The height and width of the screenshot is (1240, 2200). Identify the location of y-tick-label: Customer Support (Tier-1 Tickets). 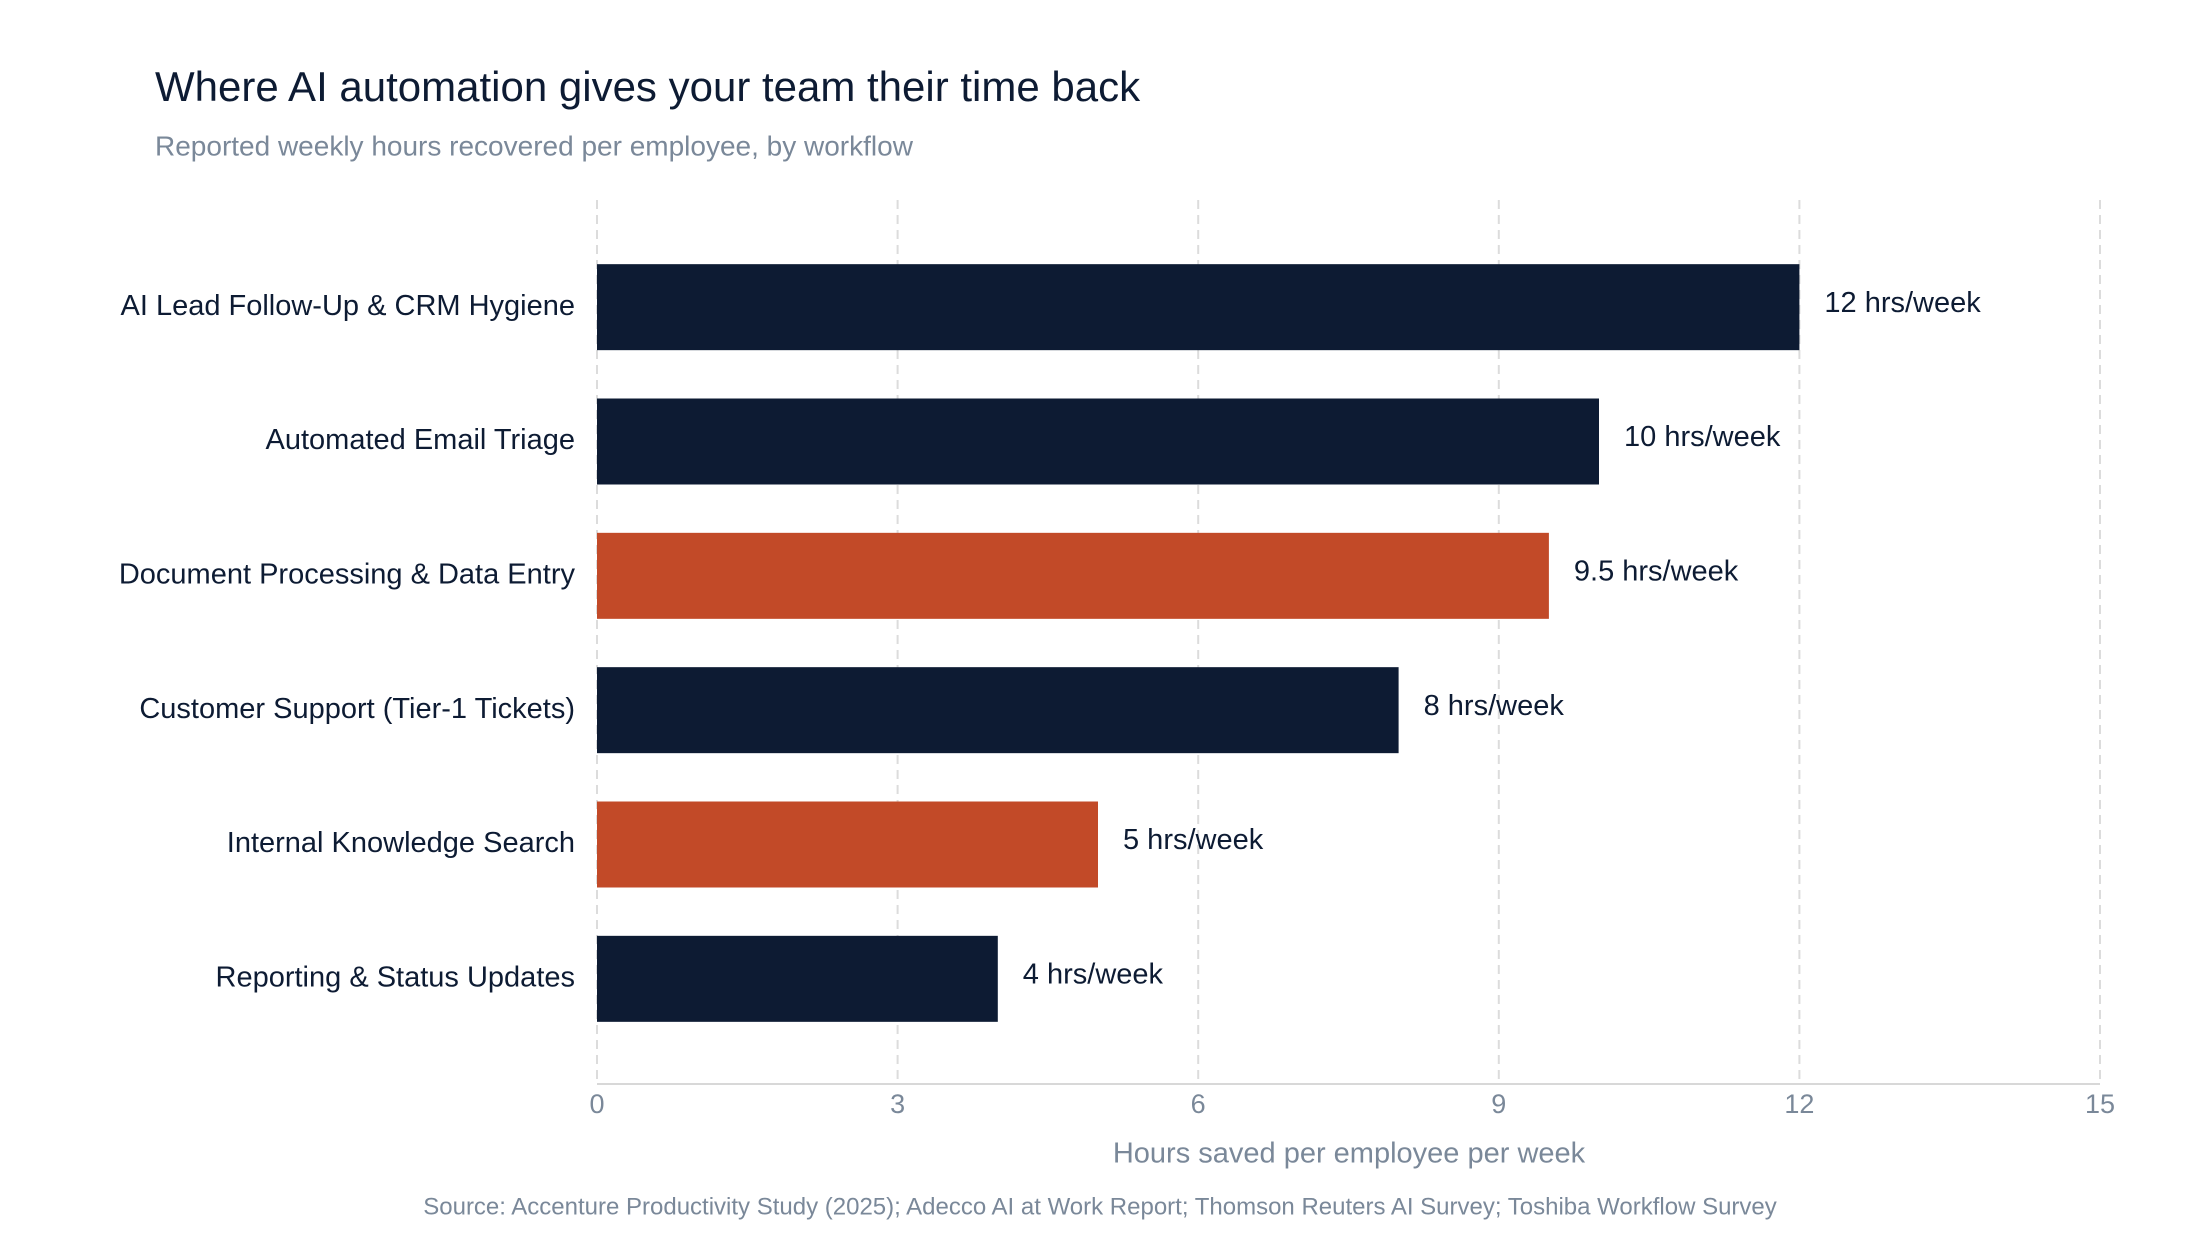
(357, 709).